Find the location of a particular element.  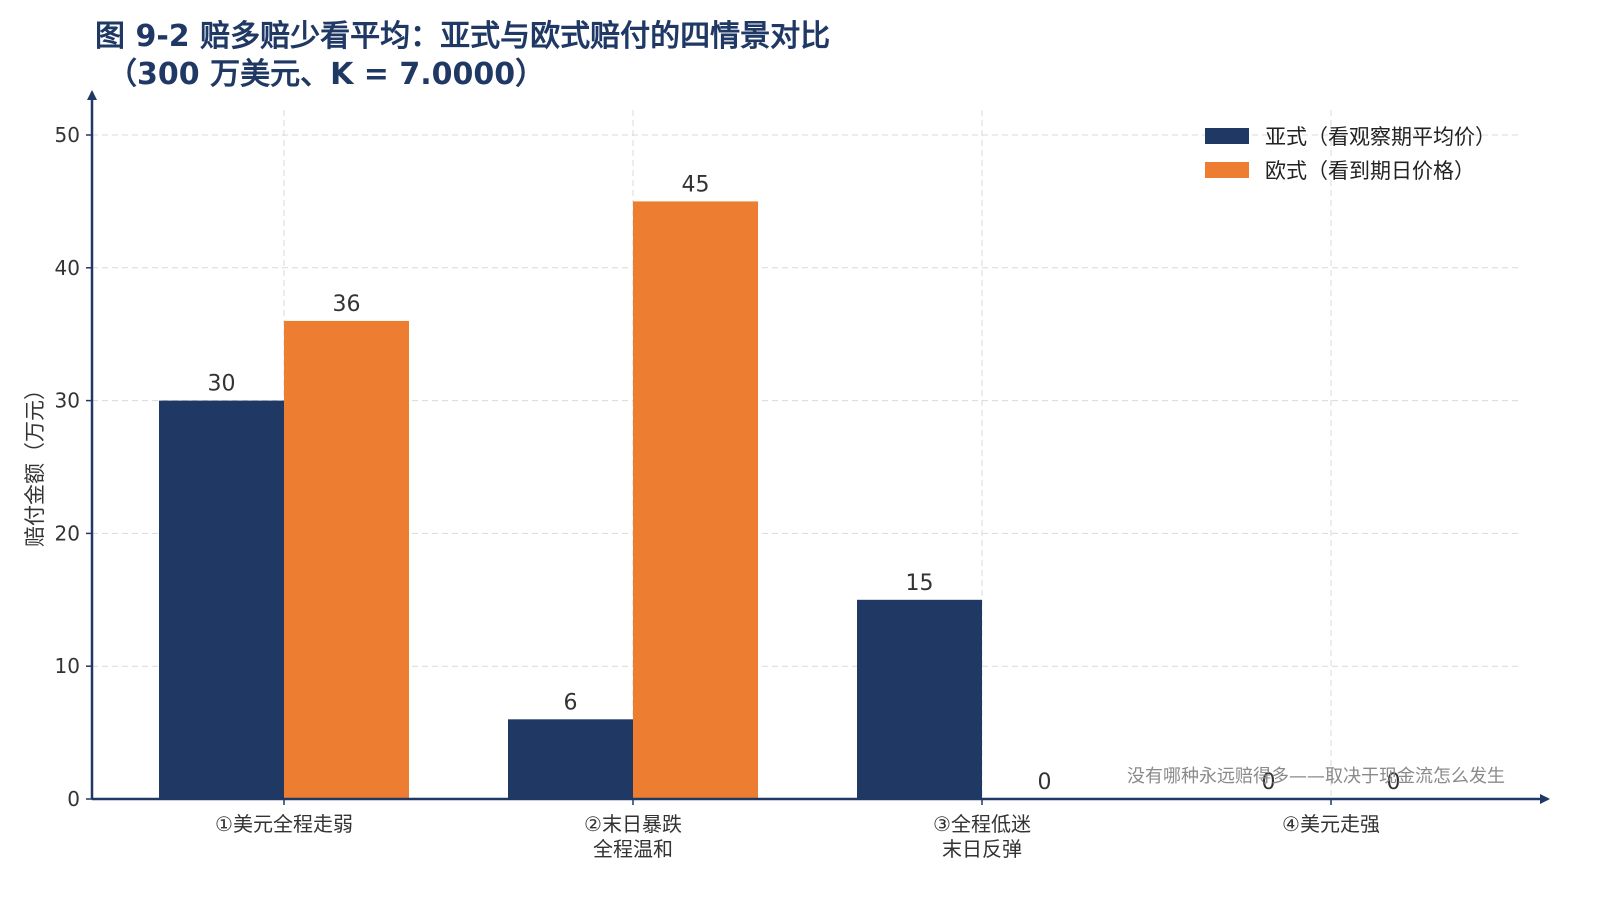

y-tick-label: 20 is located at coordinates (67, 533).